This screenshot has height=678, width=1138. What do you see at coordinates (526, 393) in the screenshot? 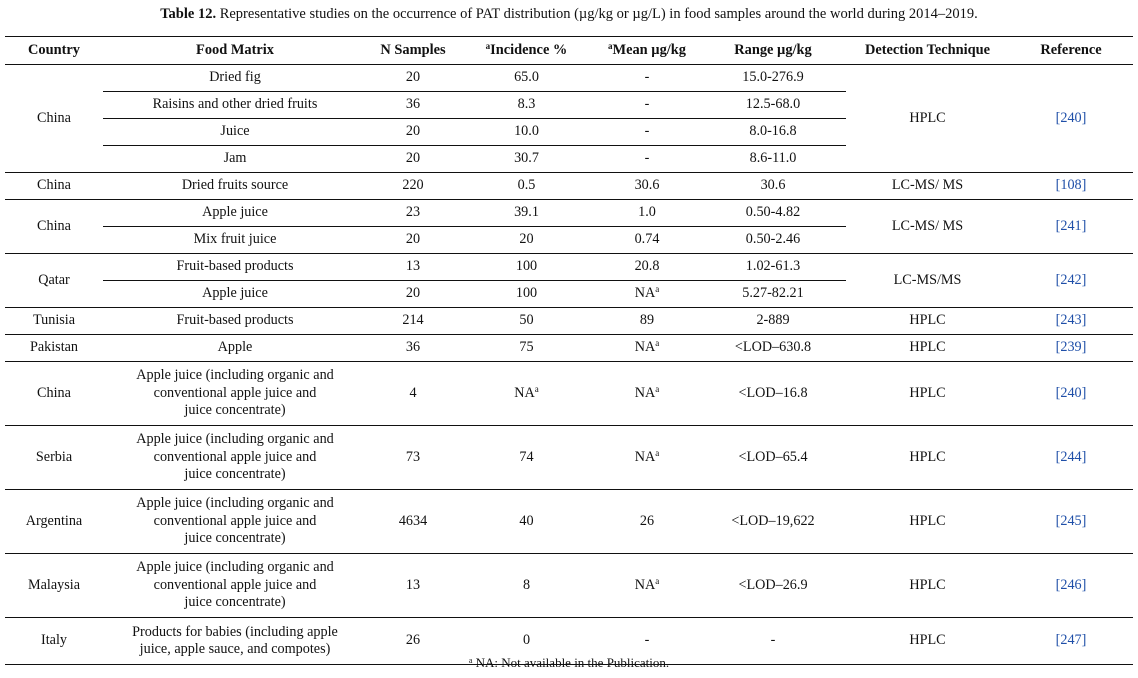
I see `cell-incidence: NAa` at bounding box center [526, 393].